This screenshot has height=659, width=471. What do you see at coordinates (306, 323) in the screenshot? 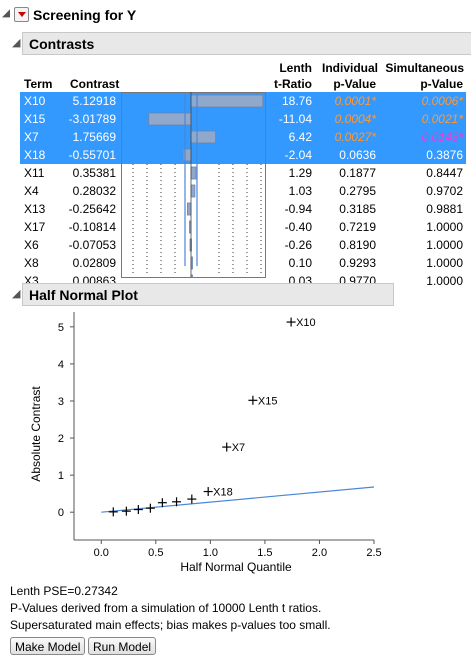
I see `point-label: X10` at bounding box center [306, 323].